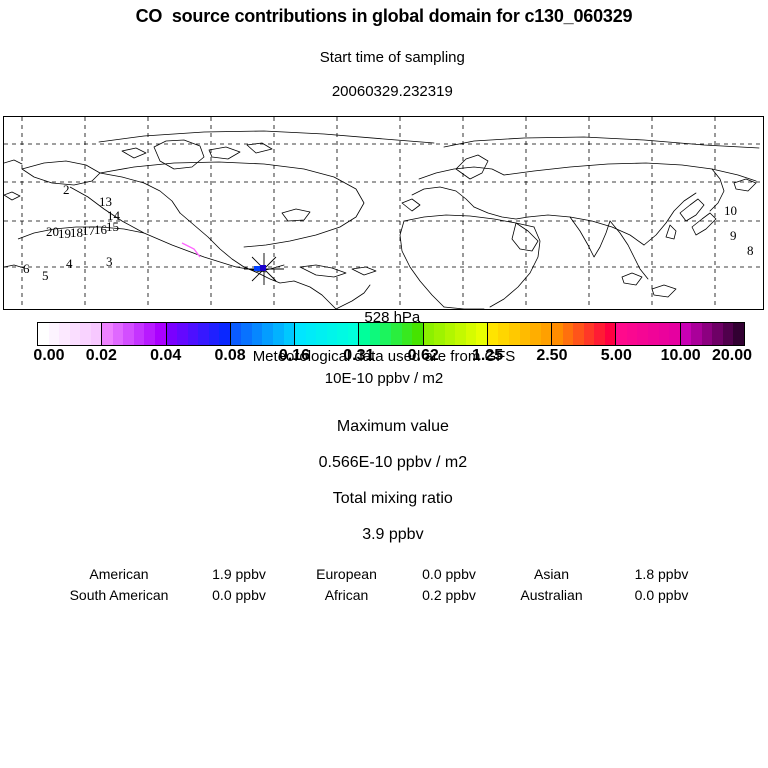  I want to click on colorbar-tick-0.04: 0.04, so click(166, 355).